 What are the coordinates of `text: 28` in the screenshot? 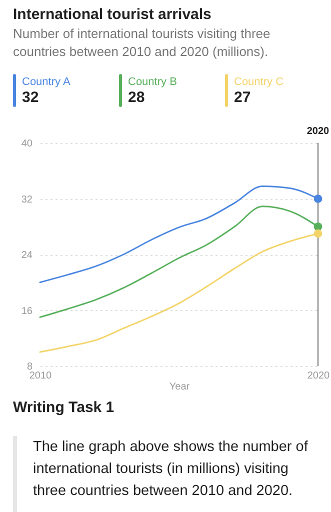 It's located at (137, 97).